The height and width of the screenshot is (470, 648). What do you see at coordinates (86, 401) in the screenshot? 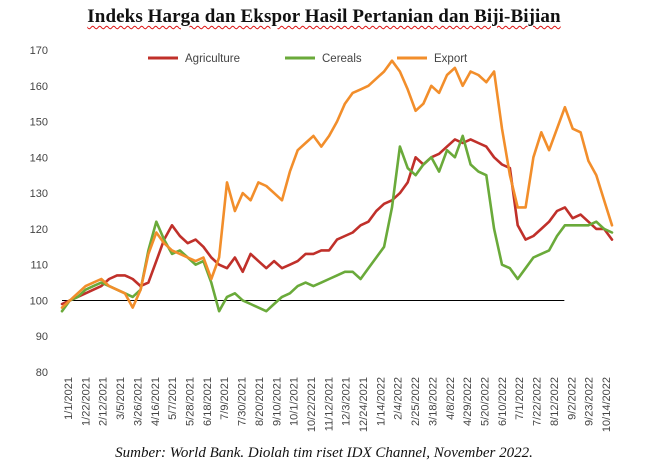
I see `x-tick-label: 1/22/2021` at bounding box center [86, 401].